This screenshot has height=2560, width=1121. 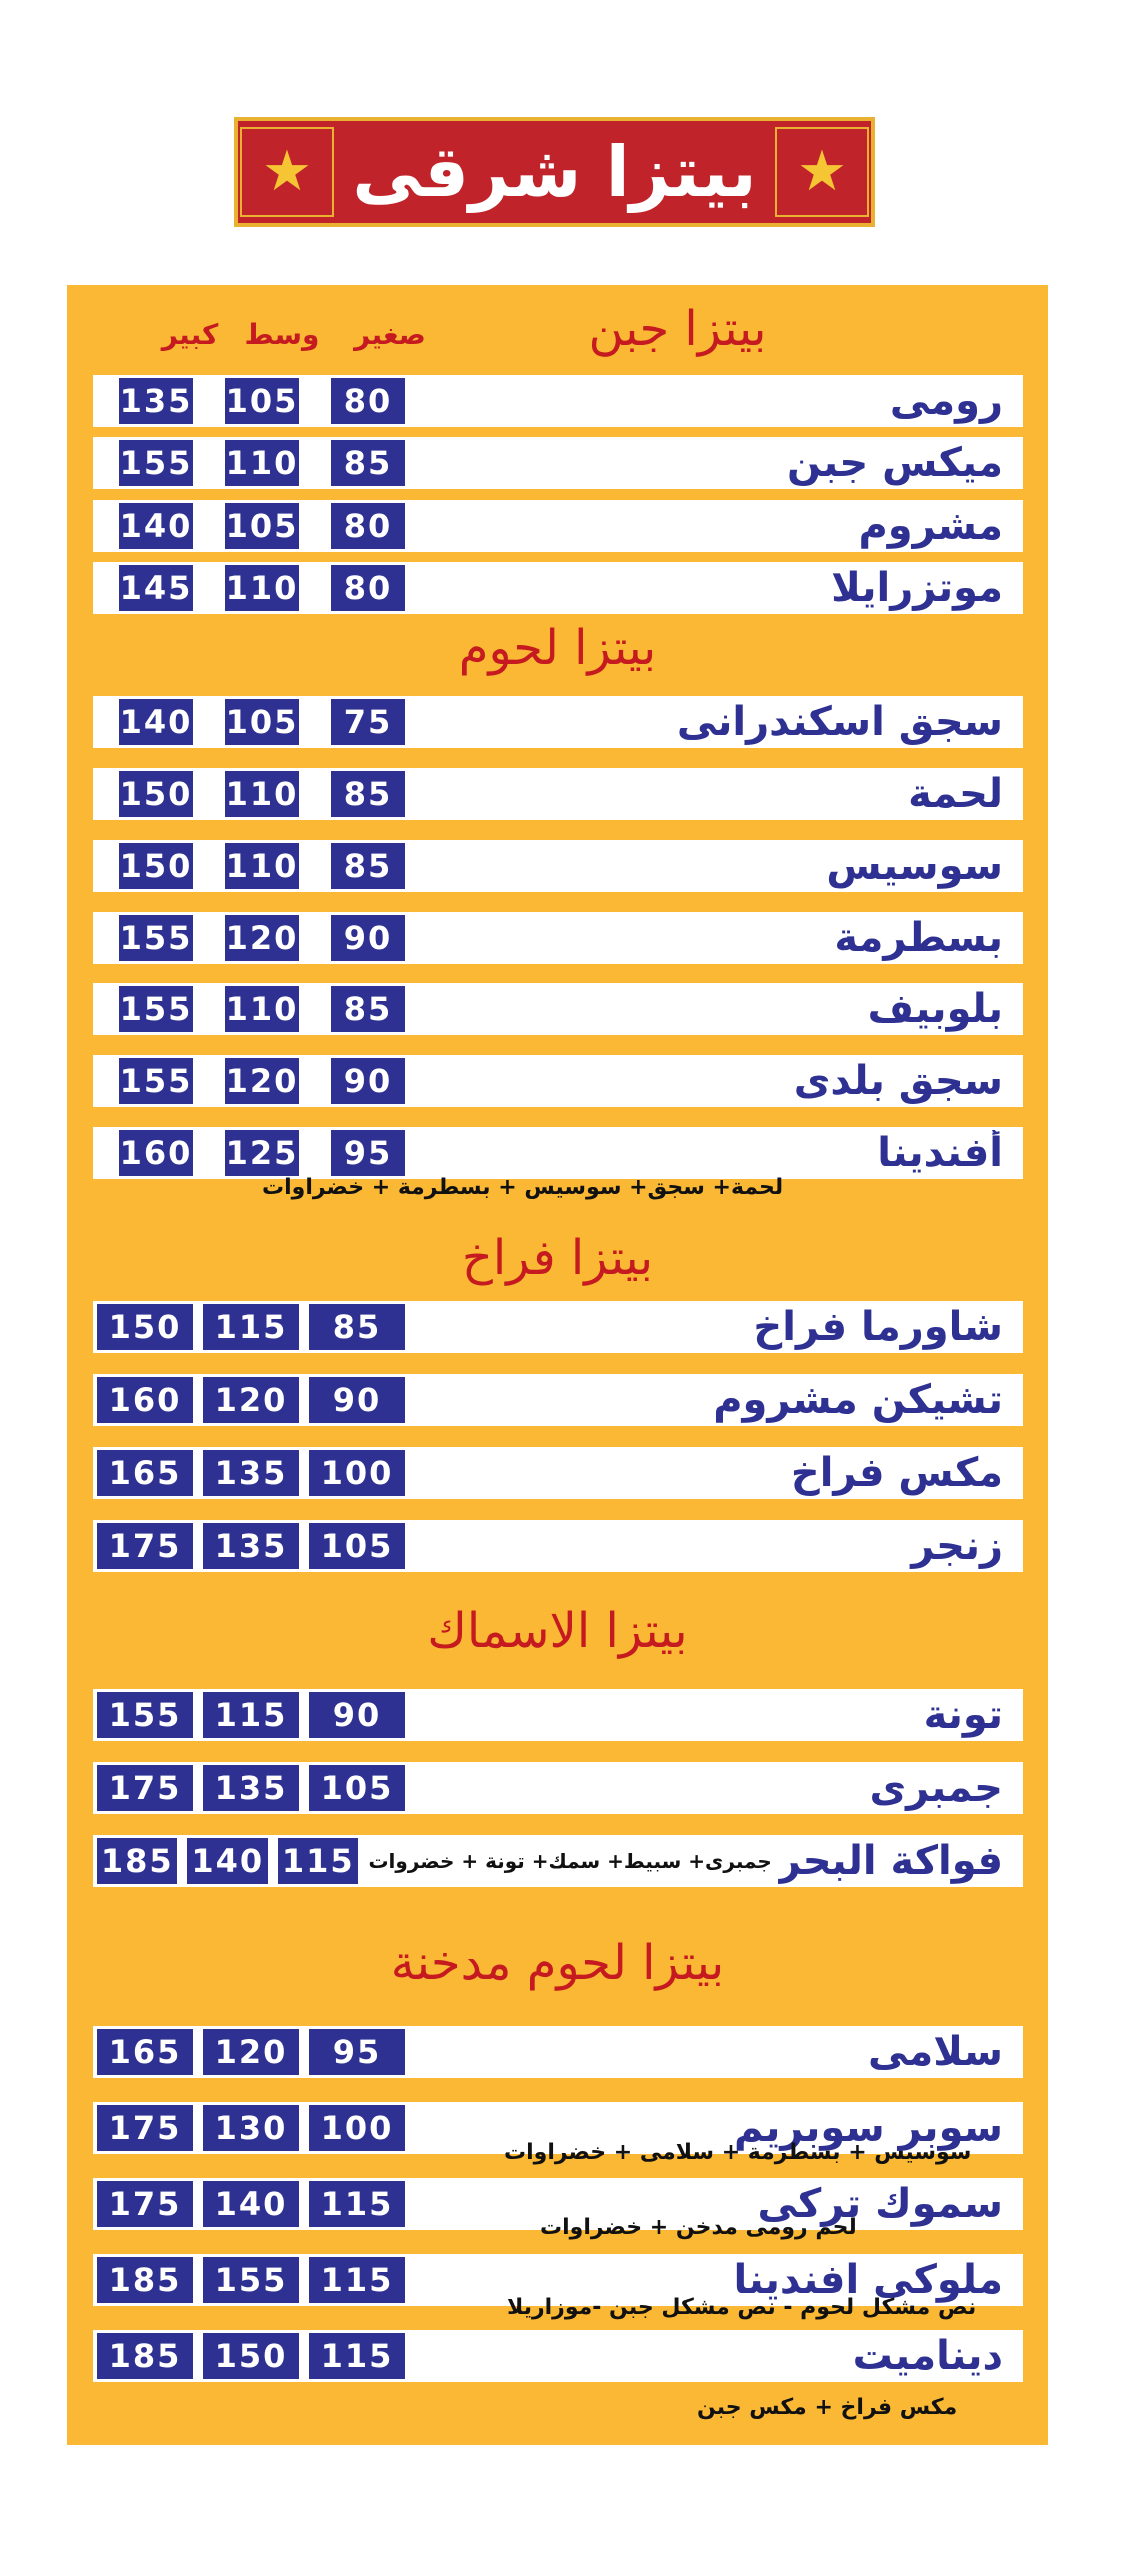 What do you see at coordinates (558, 2356) in the screenshot?
I see `menu-item-row: 185 150 115 ديناميت` at bounding box center [558, 2356].